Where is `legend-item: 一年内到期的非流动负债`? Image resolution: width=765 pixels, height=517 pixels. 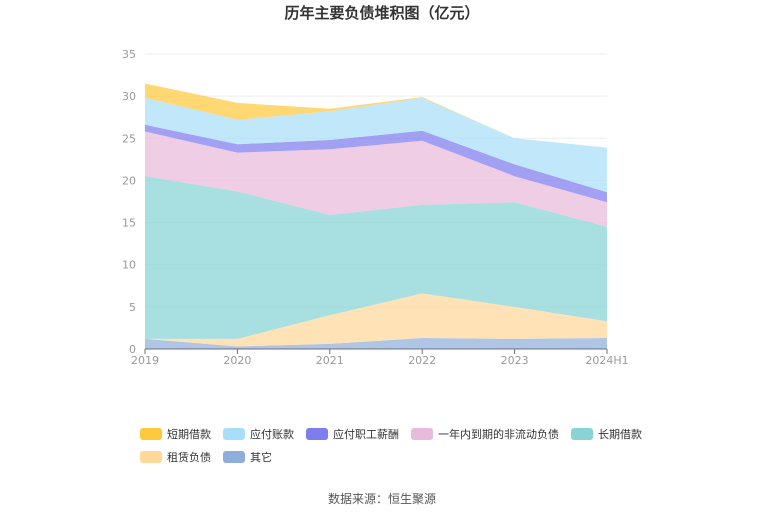
legend-item: 一年内到期的非流动负债 is located at coordinates (485, 434).